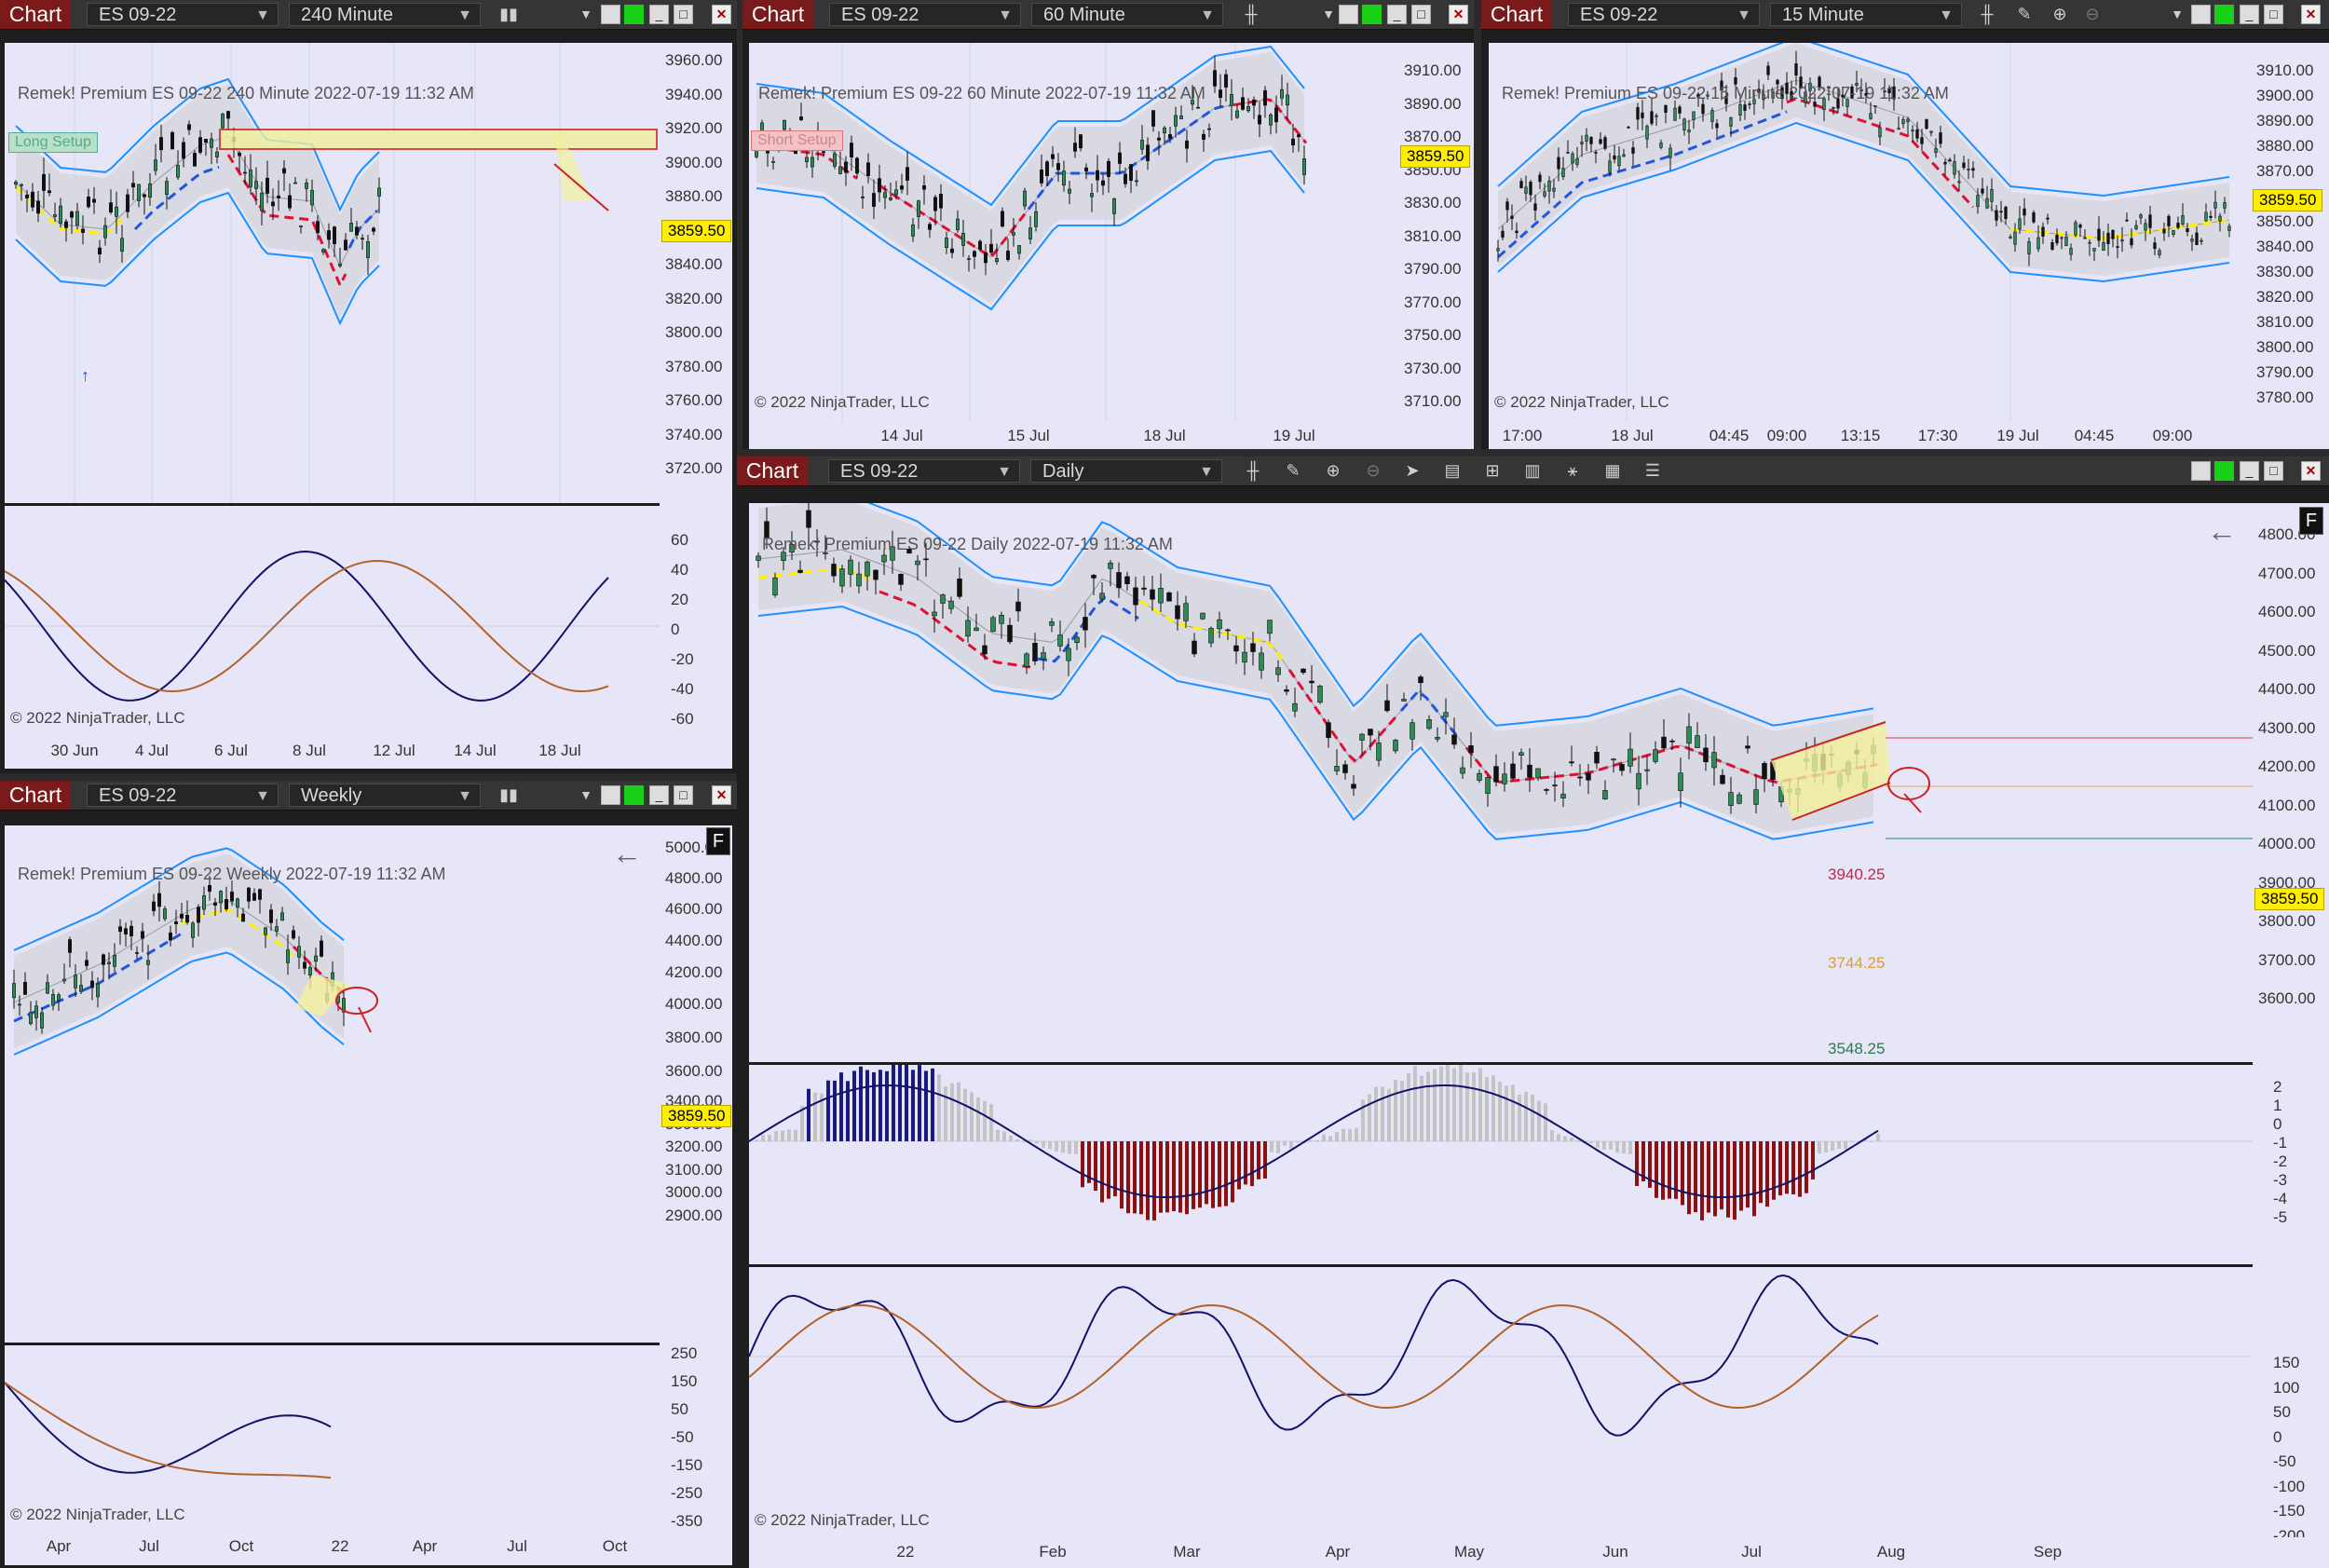 This screenshot has height=1568, width=2329. Describe the element at coordinates (1126, 471) in the screenshot. I see `interval-selector: Daily ▼` at that location.